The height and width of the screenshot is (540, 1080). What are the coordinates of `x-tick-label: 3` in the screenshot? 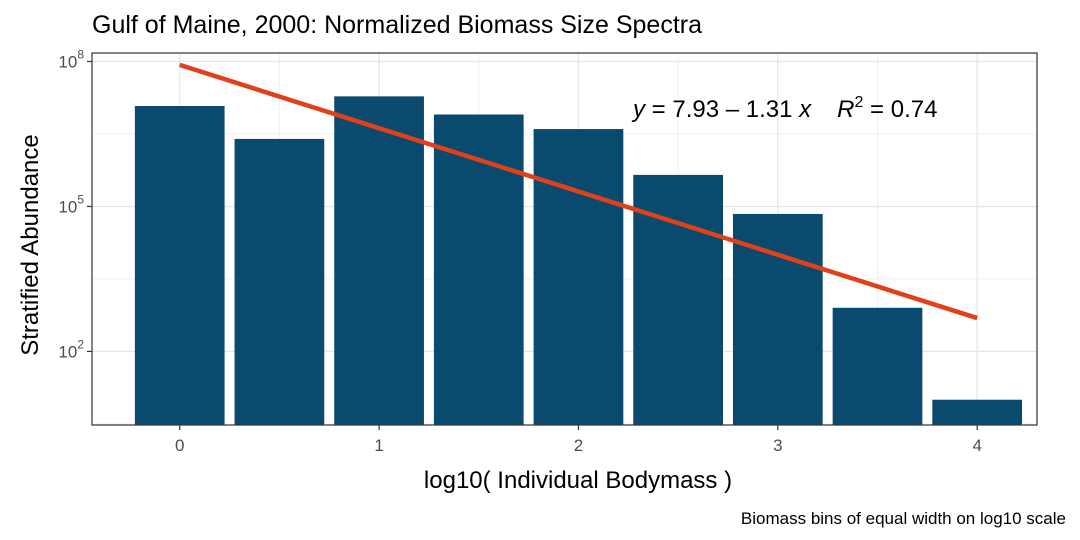 It's located at (777, 445).